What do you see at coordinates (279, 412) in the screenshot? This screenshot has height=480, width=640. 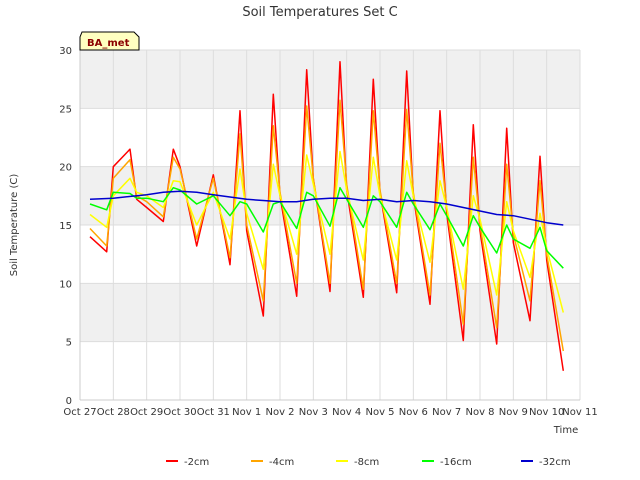 I see `x-tick-label: Nov 2` at bounding box center [279, 412].